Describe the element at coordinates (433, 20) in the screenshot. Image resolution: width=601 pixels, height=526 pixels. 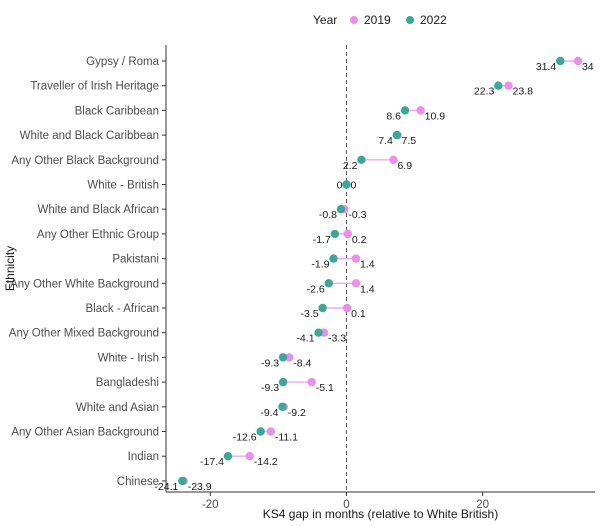
I see `legend-label-2022: 2022` at that location.